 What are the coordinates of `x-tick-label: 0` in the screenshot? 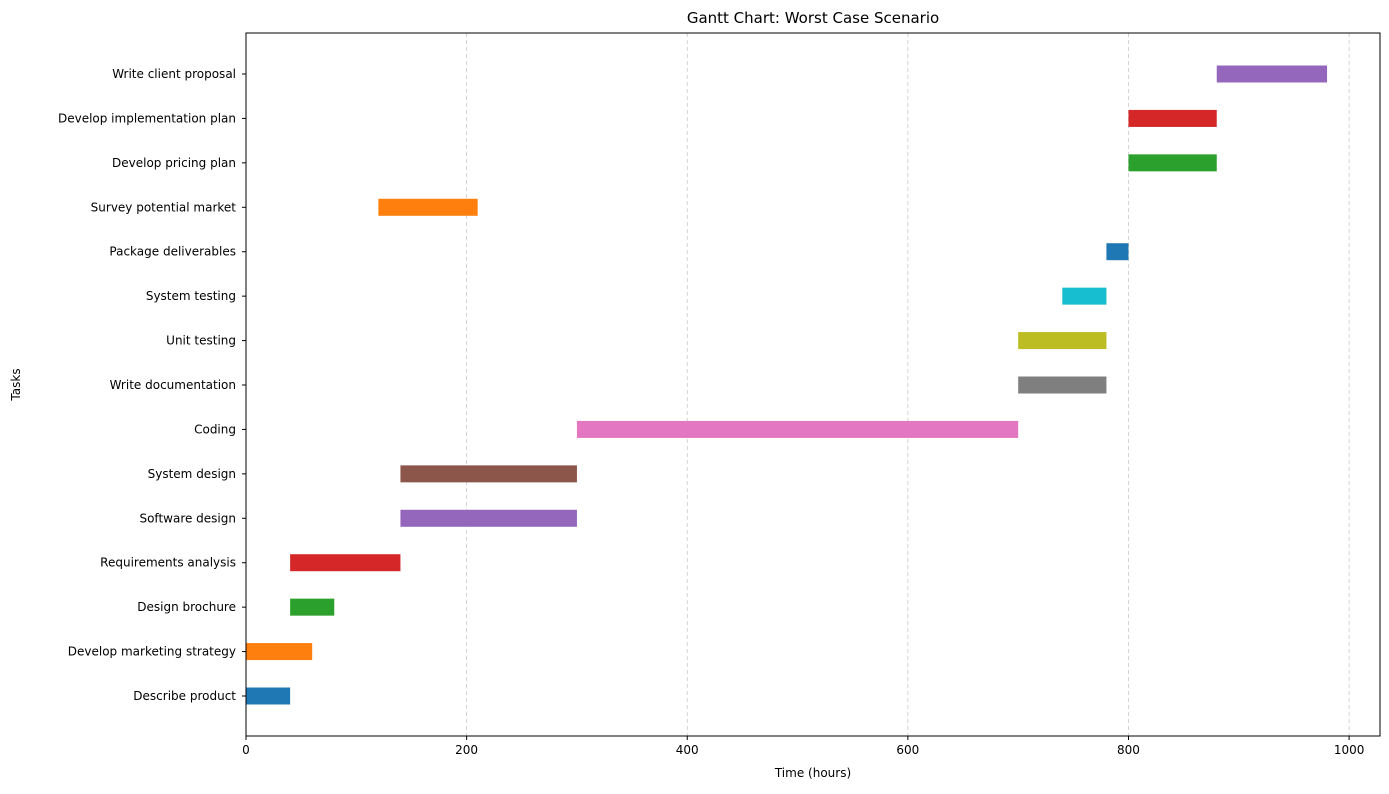 It's located at (246, 750).